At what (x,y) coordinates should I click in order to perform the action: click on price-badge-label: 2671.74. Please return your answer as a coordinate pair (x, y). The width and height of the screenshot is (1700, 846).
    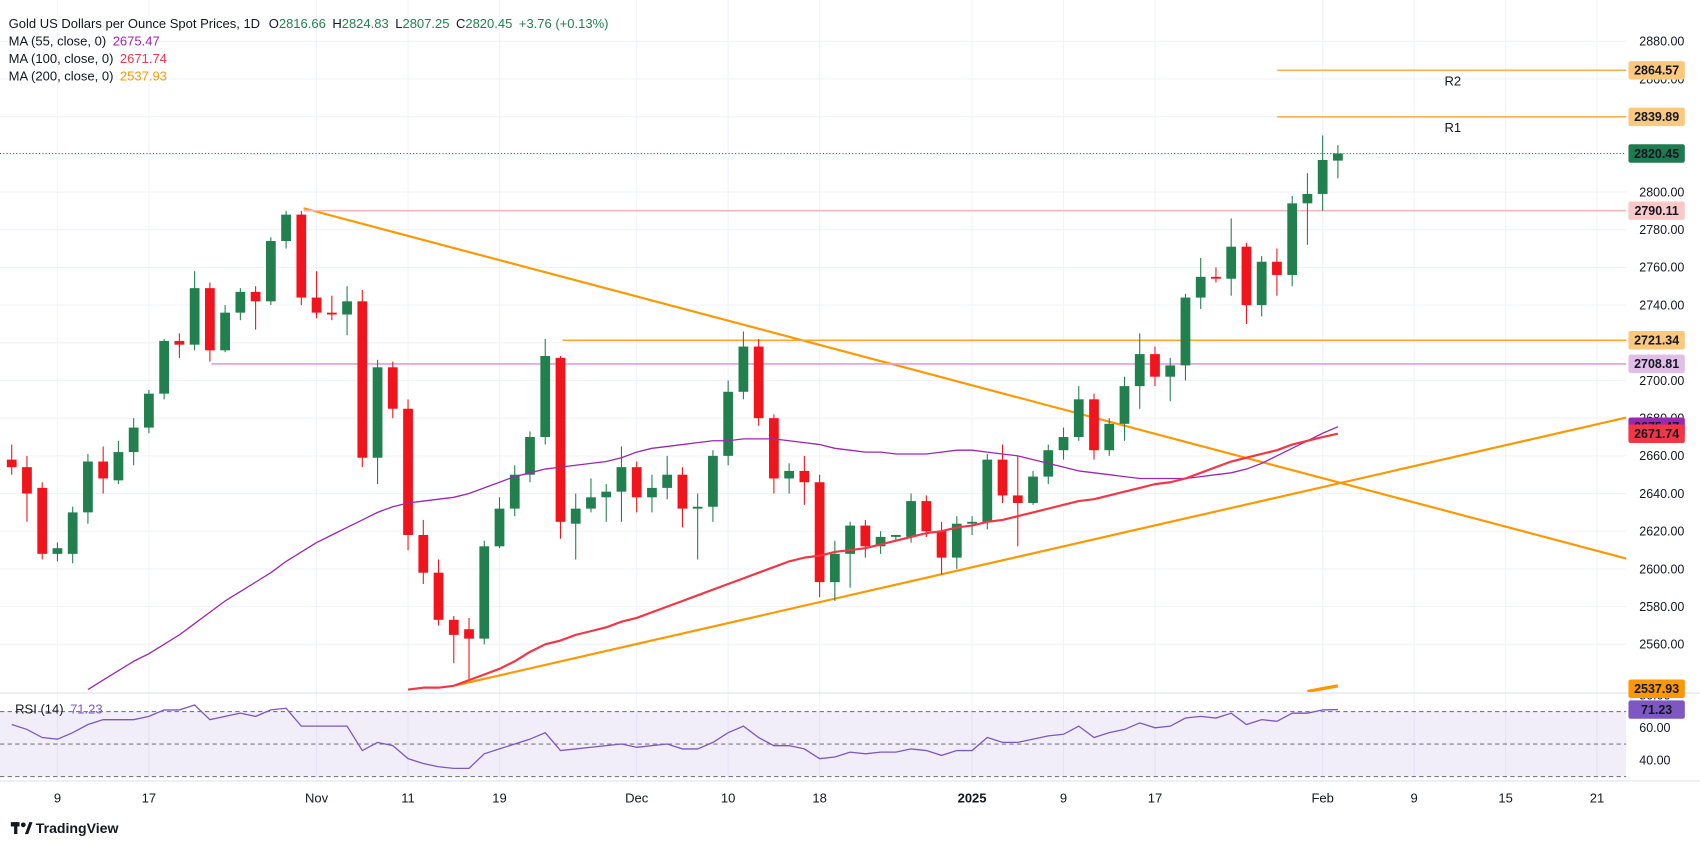
    Looking at the image, I should click on (1656, 434).